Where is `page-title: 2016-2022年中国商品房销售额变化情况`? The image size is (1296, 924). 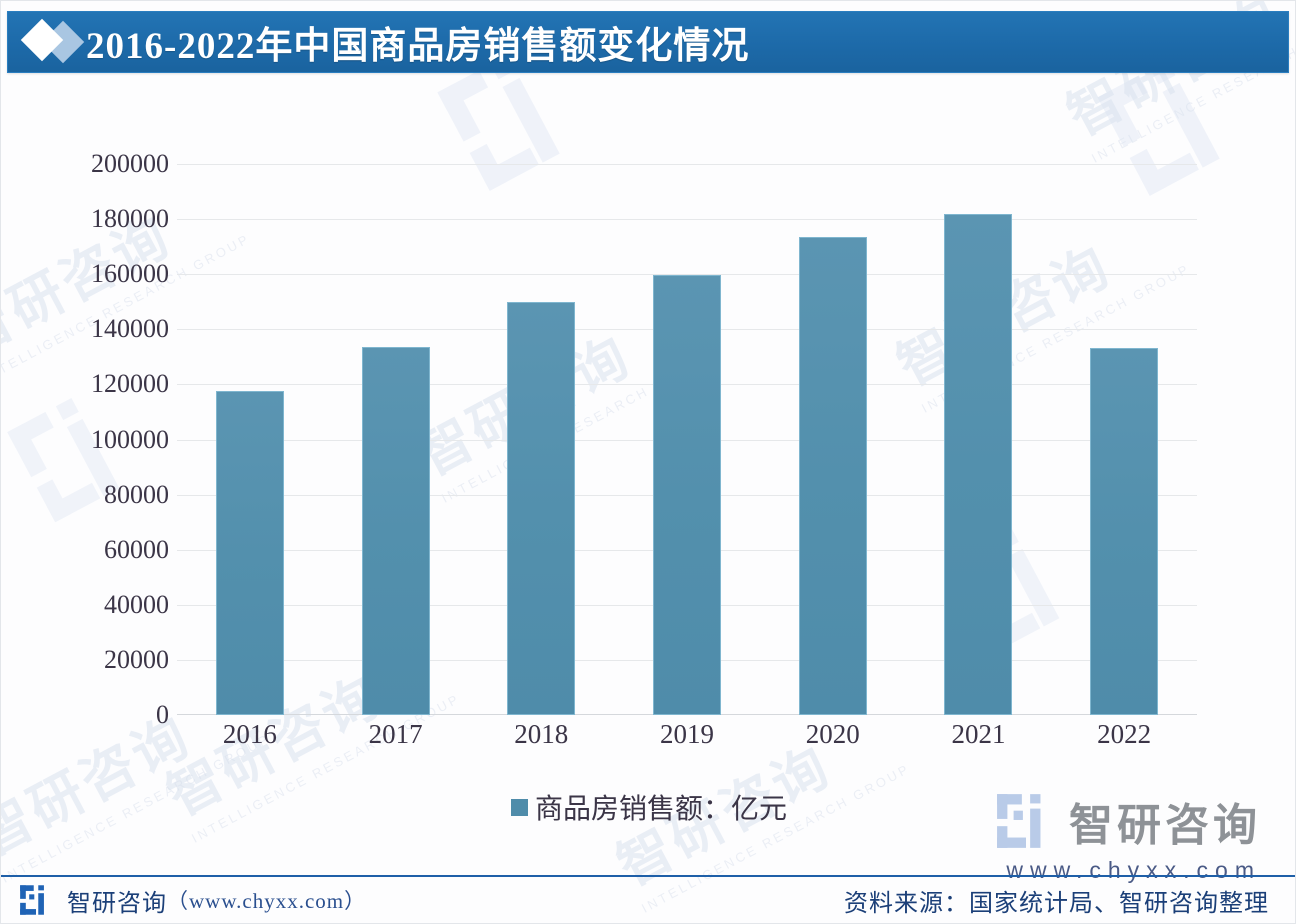
page-title: 2016-2022年中国商品房销售额变化情况 is located at coordinates (418, 46).